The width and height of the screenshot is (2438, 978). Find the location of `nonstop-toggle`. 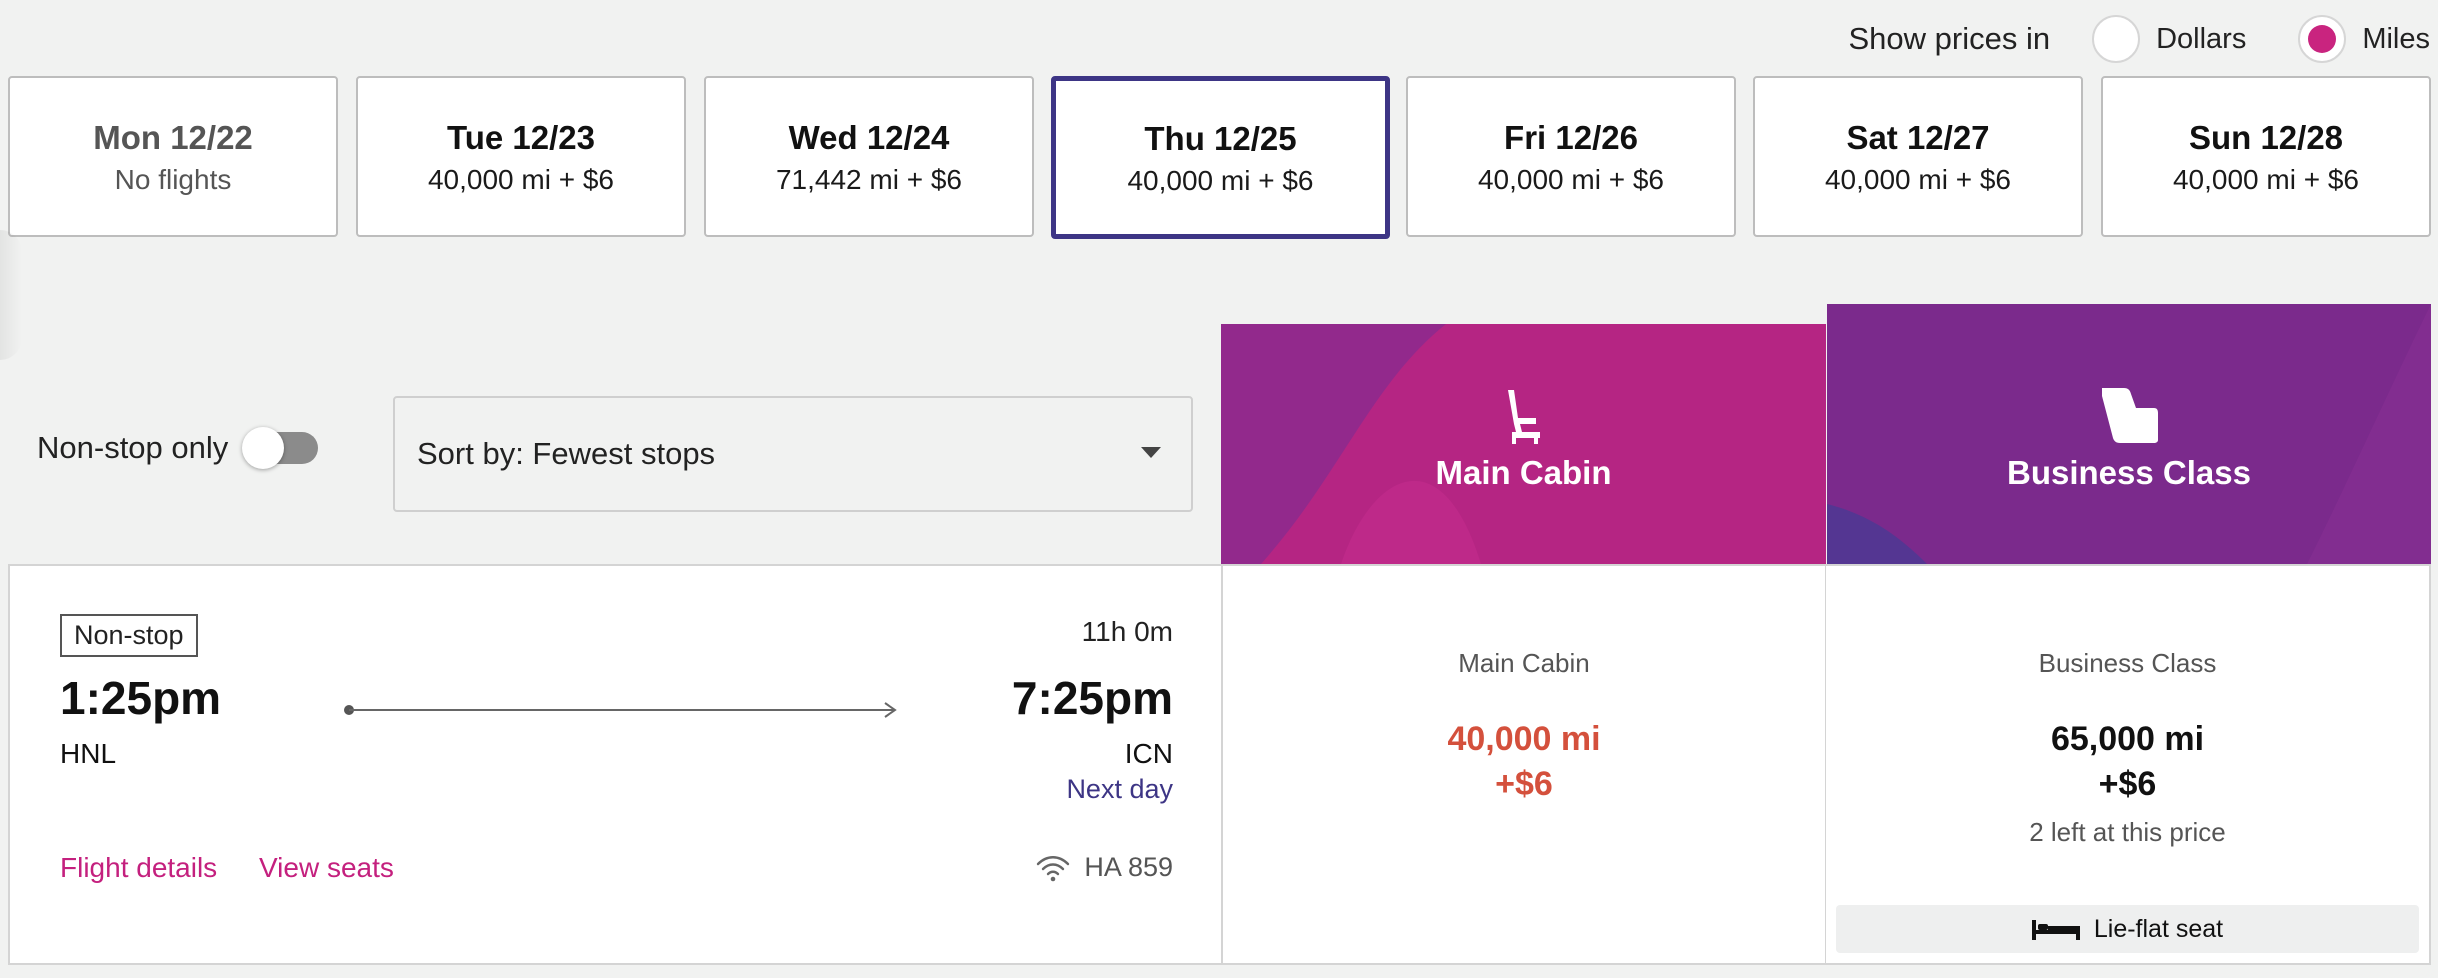

nonstop-toggle is located at coordinates (280, 448).